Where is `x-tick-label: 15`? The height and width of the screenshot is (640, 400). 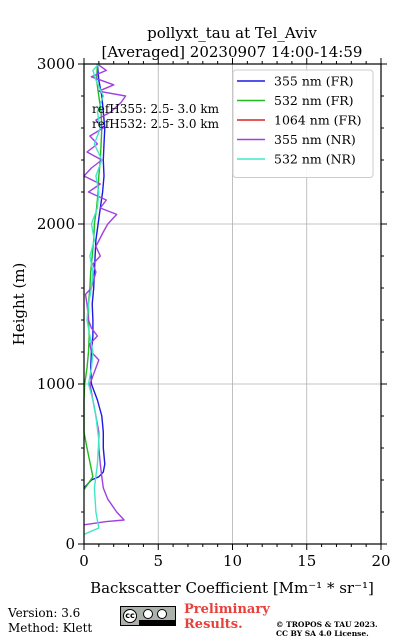 x-tick-label: 15 is located at coordinates (306, 561).